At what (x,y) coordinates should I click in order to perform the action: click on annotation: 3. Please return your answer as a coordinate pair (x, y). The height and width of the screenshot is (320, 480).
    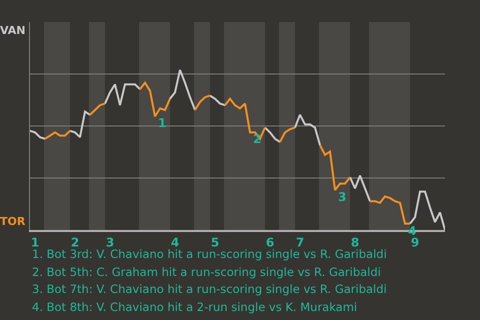
    Looking at the image, I should click on (342, 197).